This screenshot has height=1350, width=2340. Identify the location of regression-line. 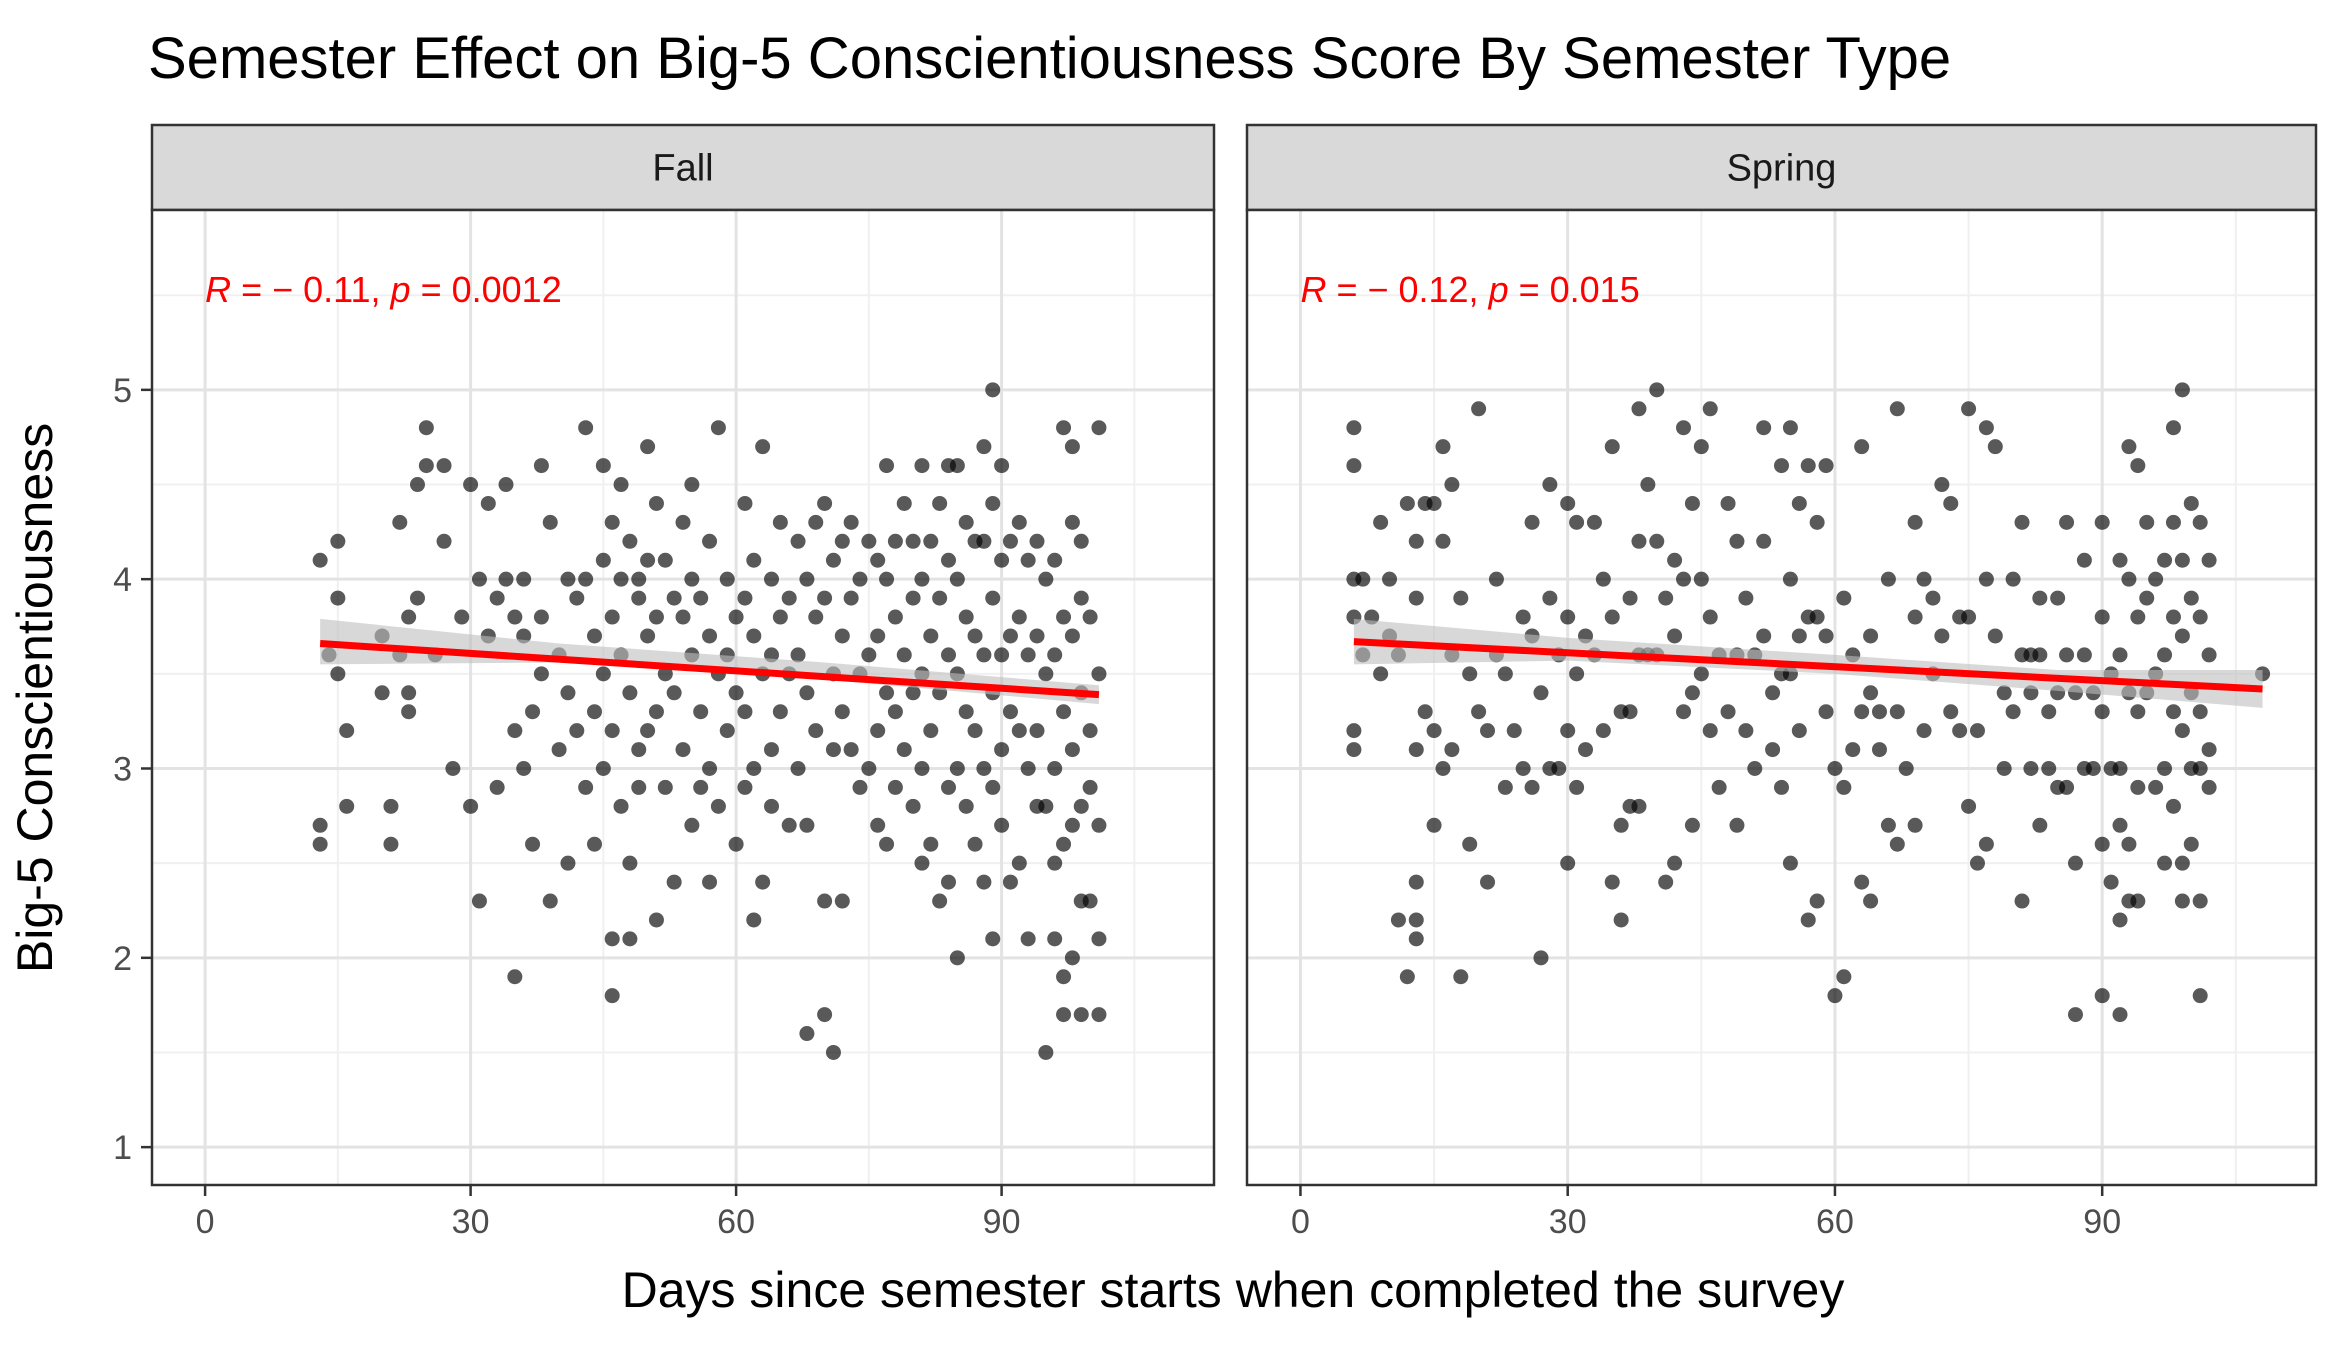
(709, 669).